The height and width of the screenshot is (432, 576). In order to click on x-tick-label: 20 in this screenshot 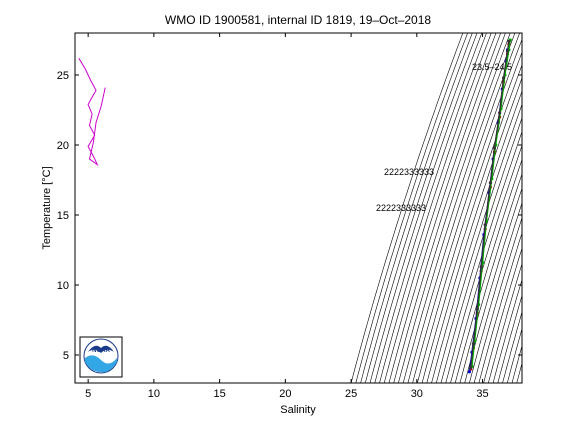, I will do `click(285, 394)`.